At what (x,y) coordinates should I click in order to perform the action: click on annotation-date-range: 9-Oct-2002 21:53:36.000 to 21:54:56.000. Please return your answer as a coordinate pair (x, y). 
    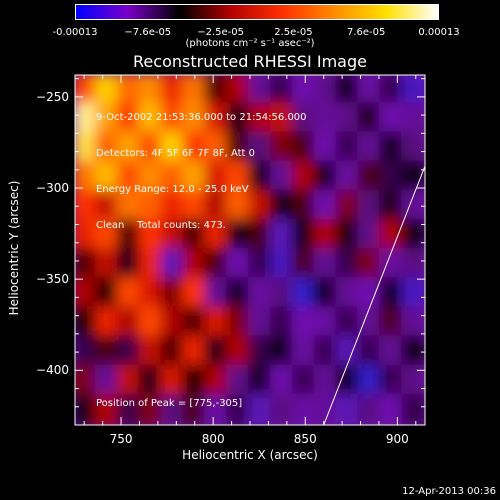
    Looking at the image, I should click on (201, 117).